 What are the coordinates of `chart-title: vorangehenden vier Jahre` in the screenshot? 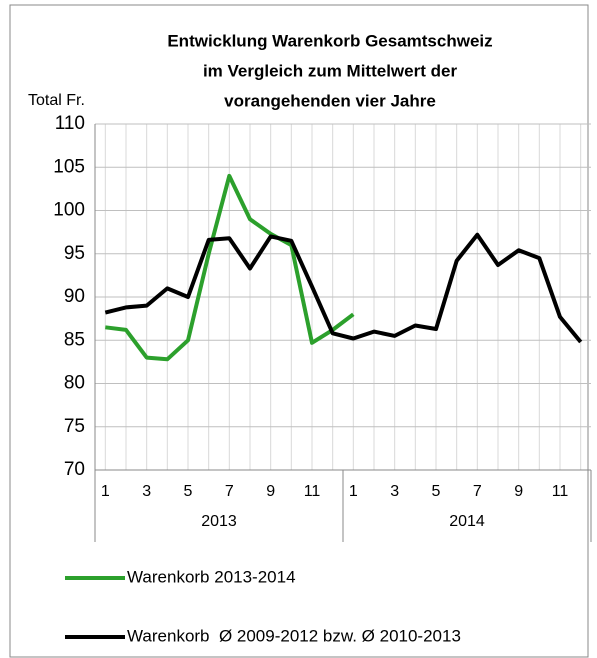 It's located at (330, 100).